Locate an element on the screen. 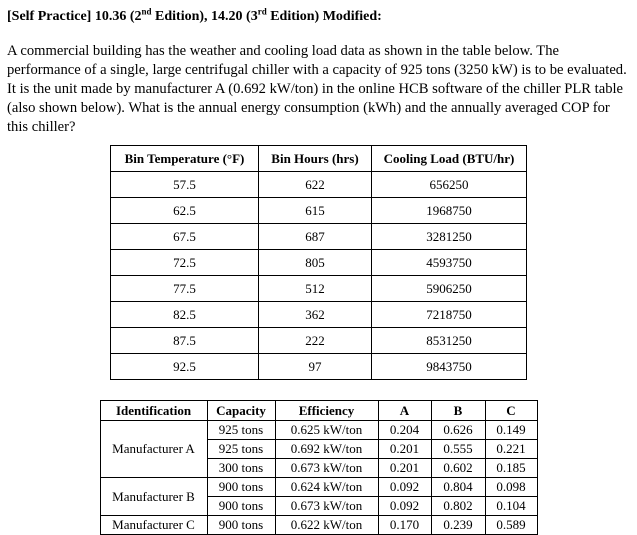 The image size is (637, 535). column-header: Cooling Load (BTU/hr) is located at coordinates (449, 158).